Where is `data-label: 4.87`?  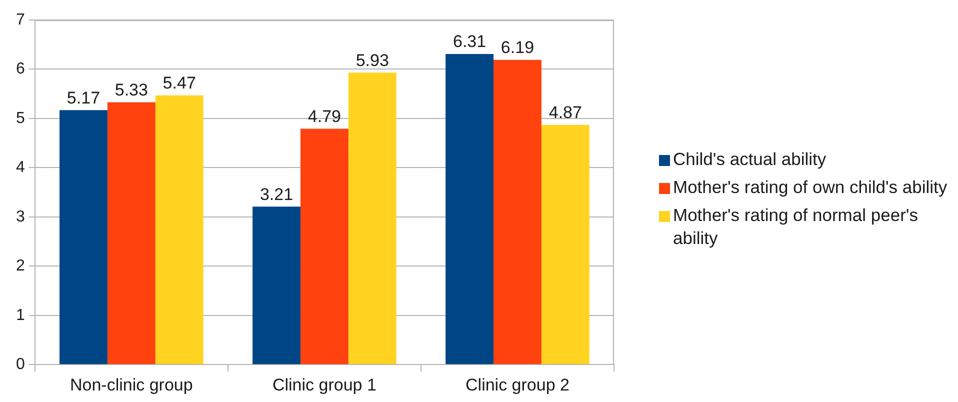 data-label: 4.87 is located at coordinates (565, 112).